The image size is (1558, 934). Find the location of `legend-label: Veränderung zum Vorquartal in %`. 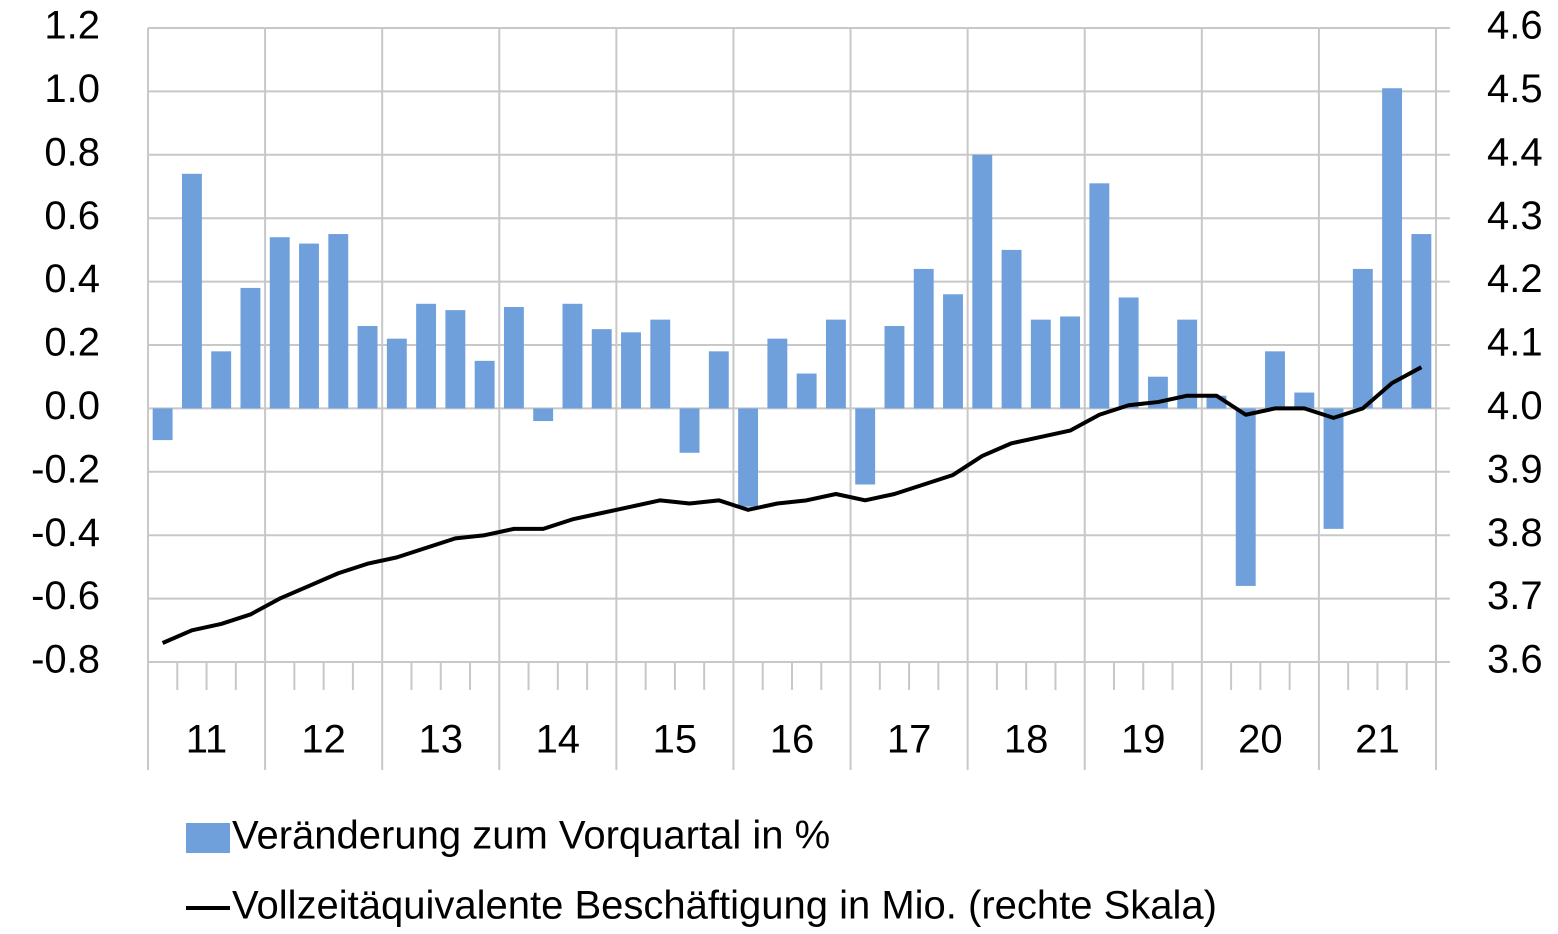

legend-label: Veränderung zum Vorquartal in % is located at coordinates (531, 836).